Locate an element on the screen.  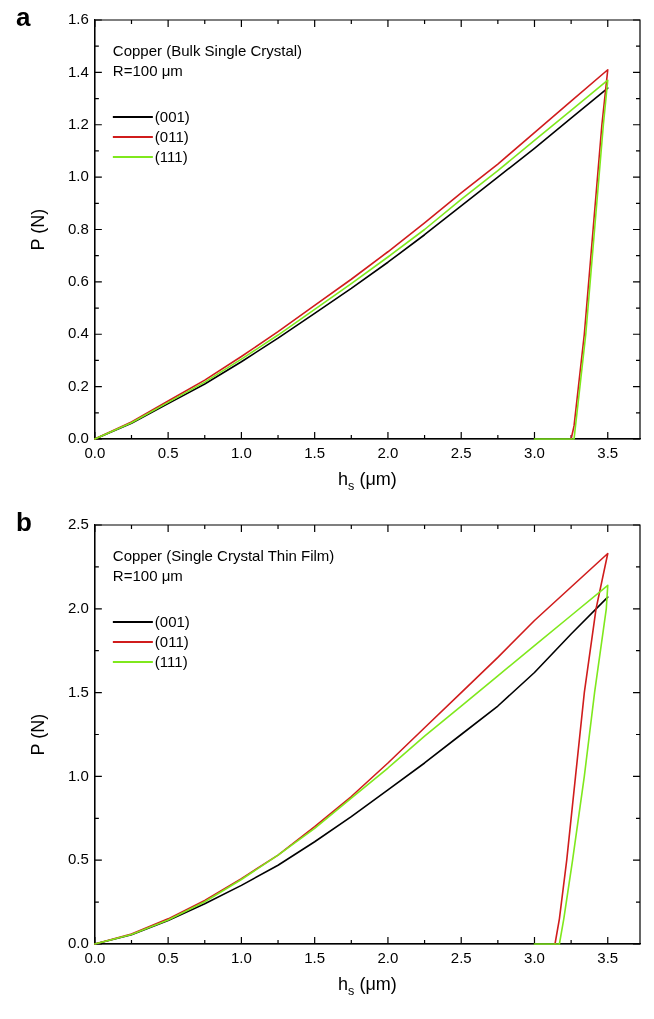
y-tick-label: 0.8 is located at coordinates (78, 228).